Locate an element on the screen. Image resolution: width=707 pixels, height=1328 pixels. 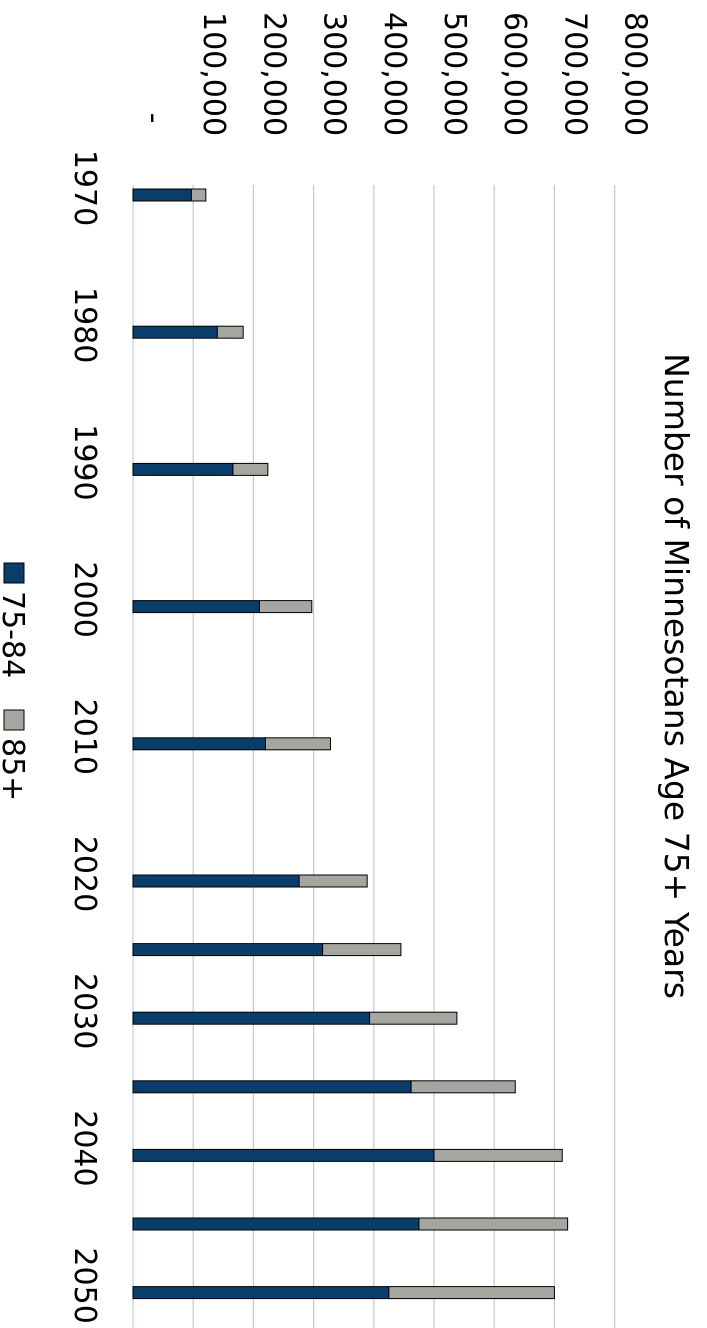
value-tick-label: 800,000 is located at coordinates (635, 74).